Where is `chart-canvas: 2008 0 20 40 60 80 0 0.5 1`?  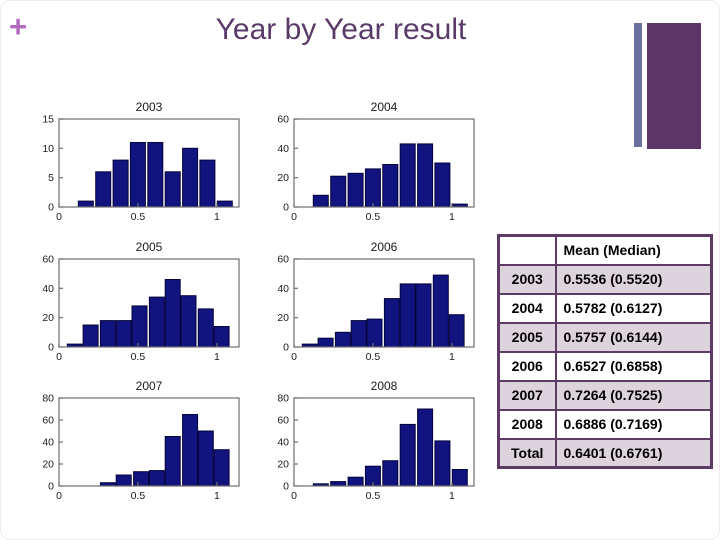 chart-canvas: 2008 0 20 40 60 80 0 0.5 1 is located at coordinates (376, 440).